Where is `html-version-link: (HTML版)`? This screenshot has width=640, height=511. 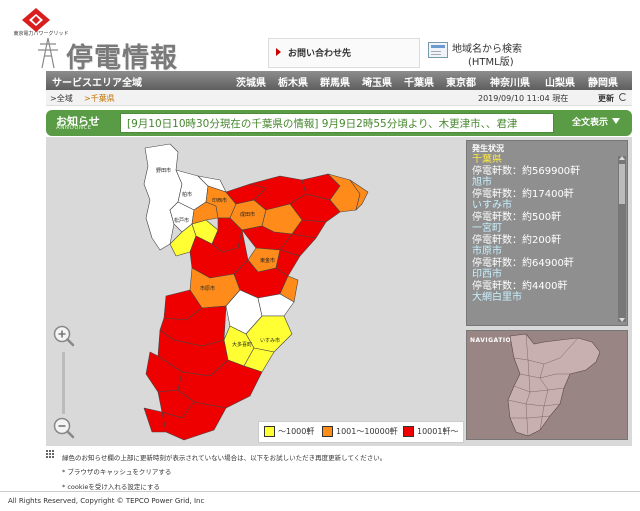 html-version-link: (HTML版) is located at coordinates (491, 62).